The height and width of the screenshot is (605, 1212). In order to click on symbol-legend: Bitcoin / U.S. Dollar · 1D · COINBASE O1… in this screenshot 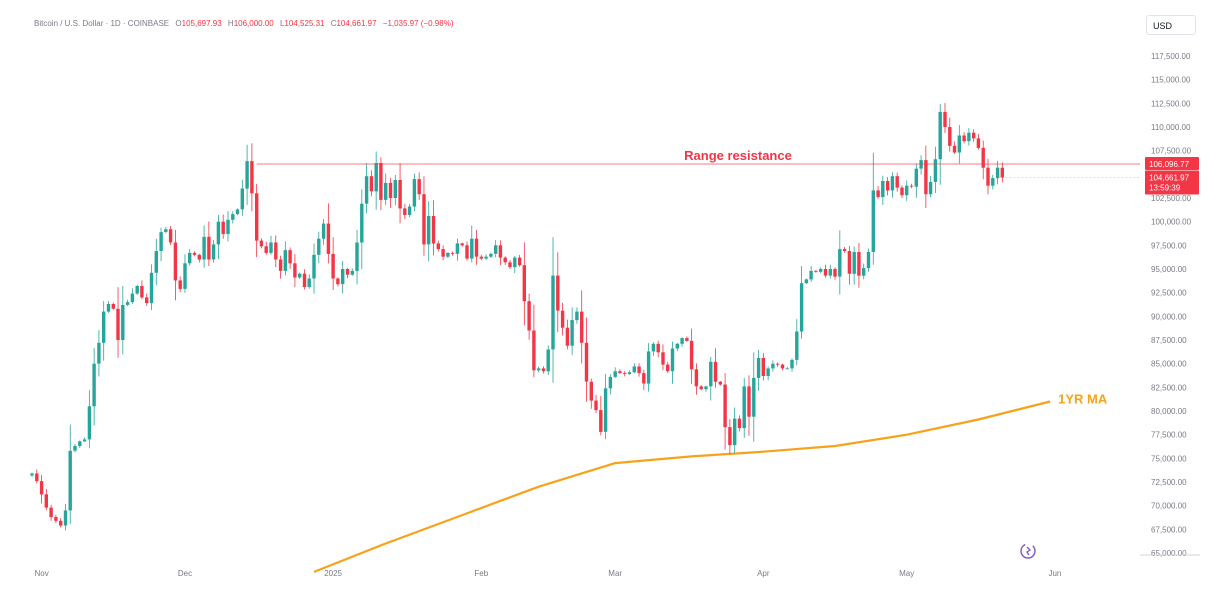, I will do `click(243, 23)`.